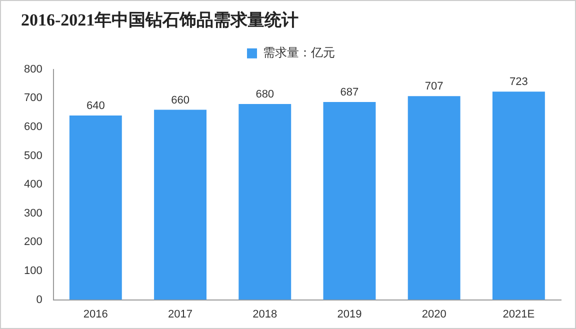 The width and height of the screenshot is (576, 329). What do you see at coordinates (434, 86) in the screenshot?
I see `data-label: 707` at bounding box center [434, 86].